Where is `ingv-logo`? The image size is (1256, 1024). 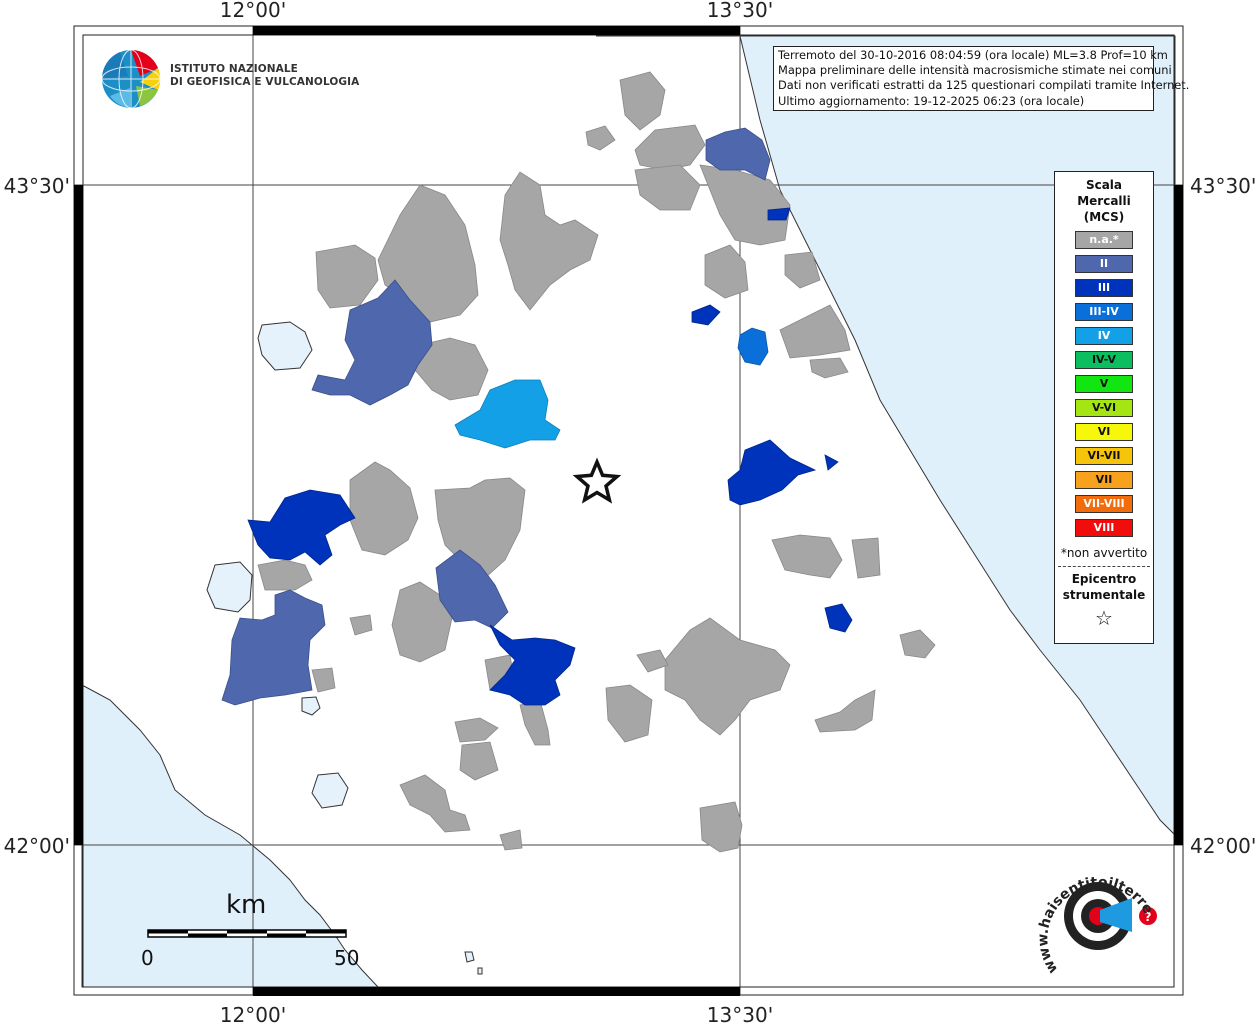
ingv-logo is located at coordinates (131, 81).